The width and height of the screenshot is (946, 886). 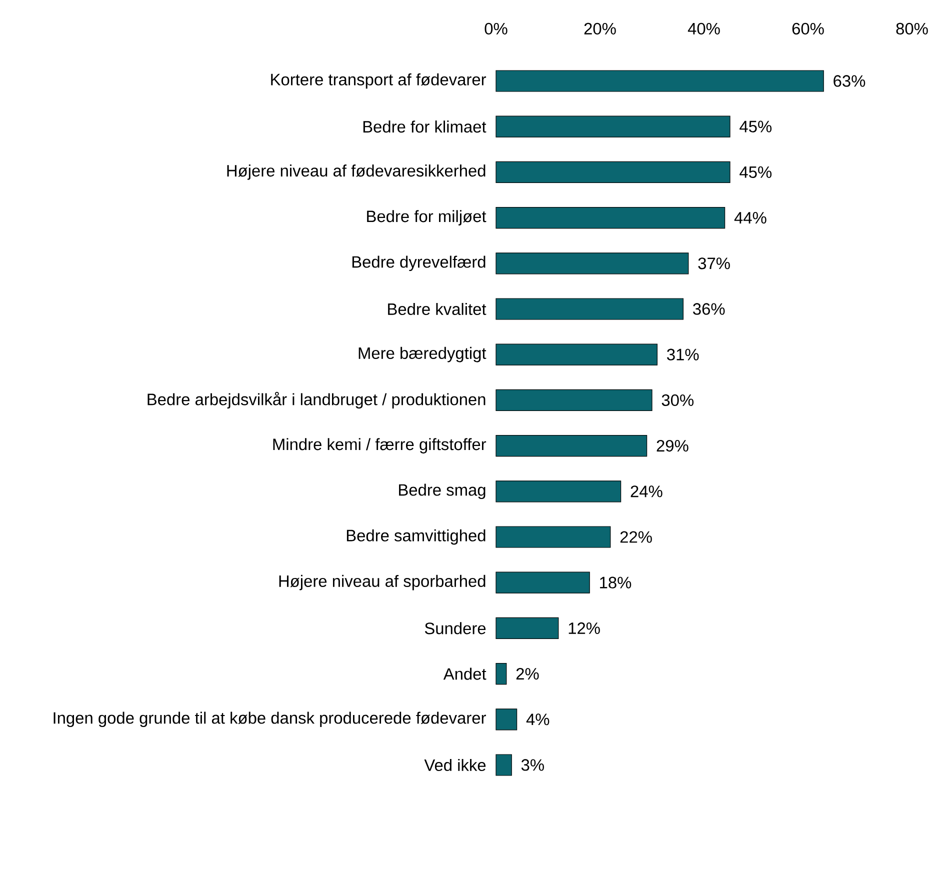 I want to click on x-tick-label: 80%, so click(x=912, y=28).